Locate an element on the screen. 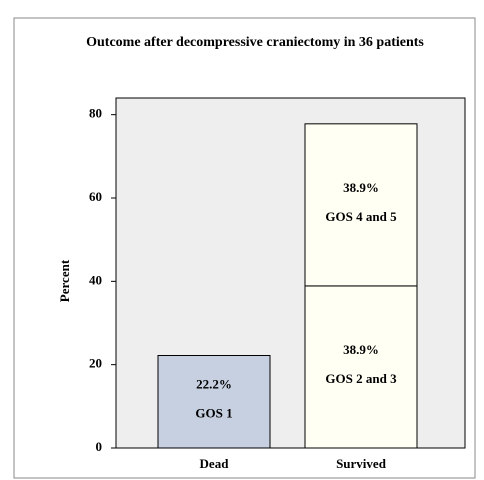 This screenshot has height=480, width=484. segment-label: GOS 2 and 3 is located at coordinates (361, 378).